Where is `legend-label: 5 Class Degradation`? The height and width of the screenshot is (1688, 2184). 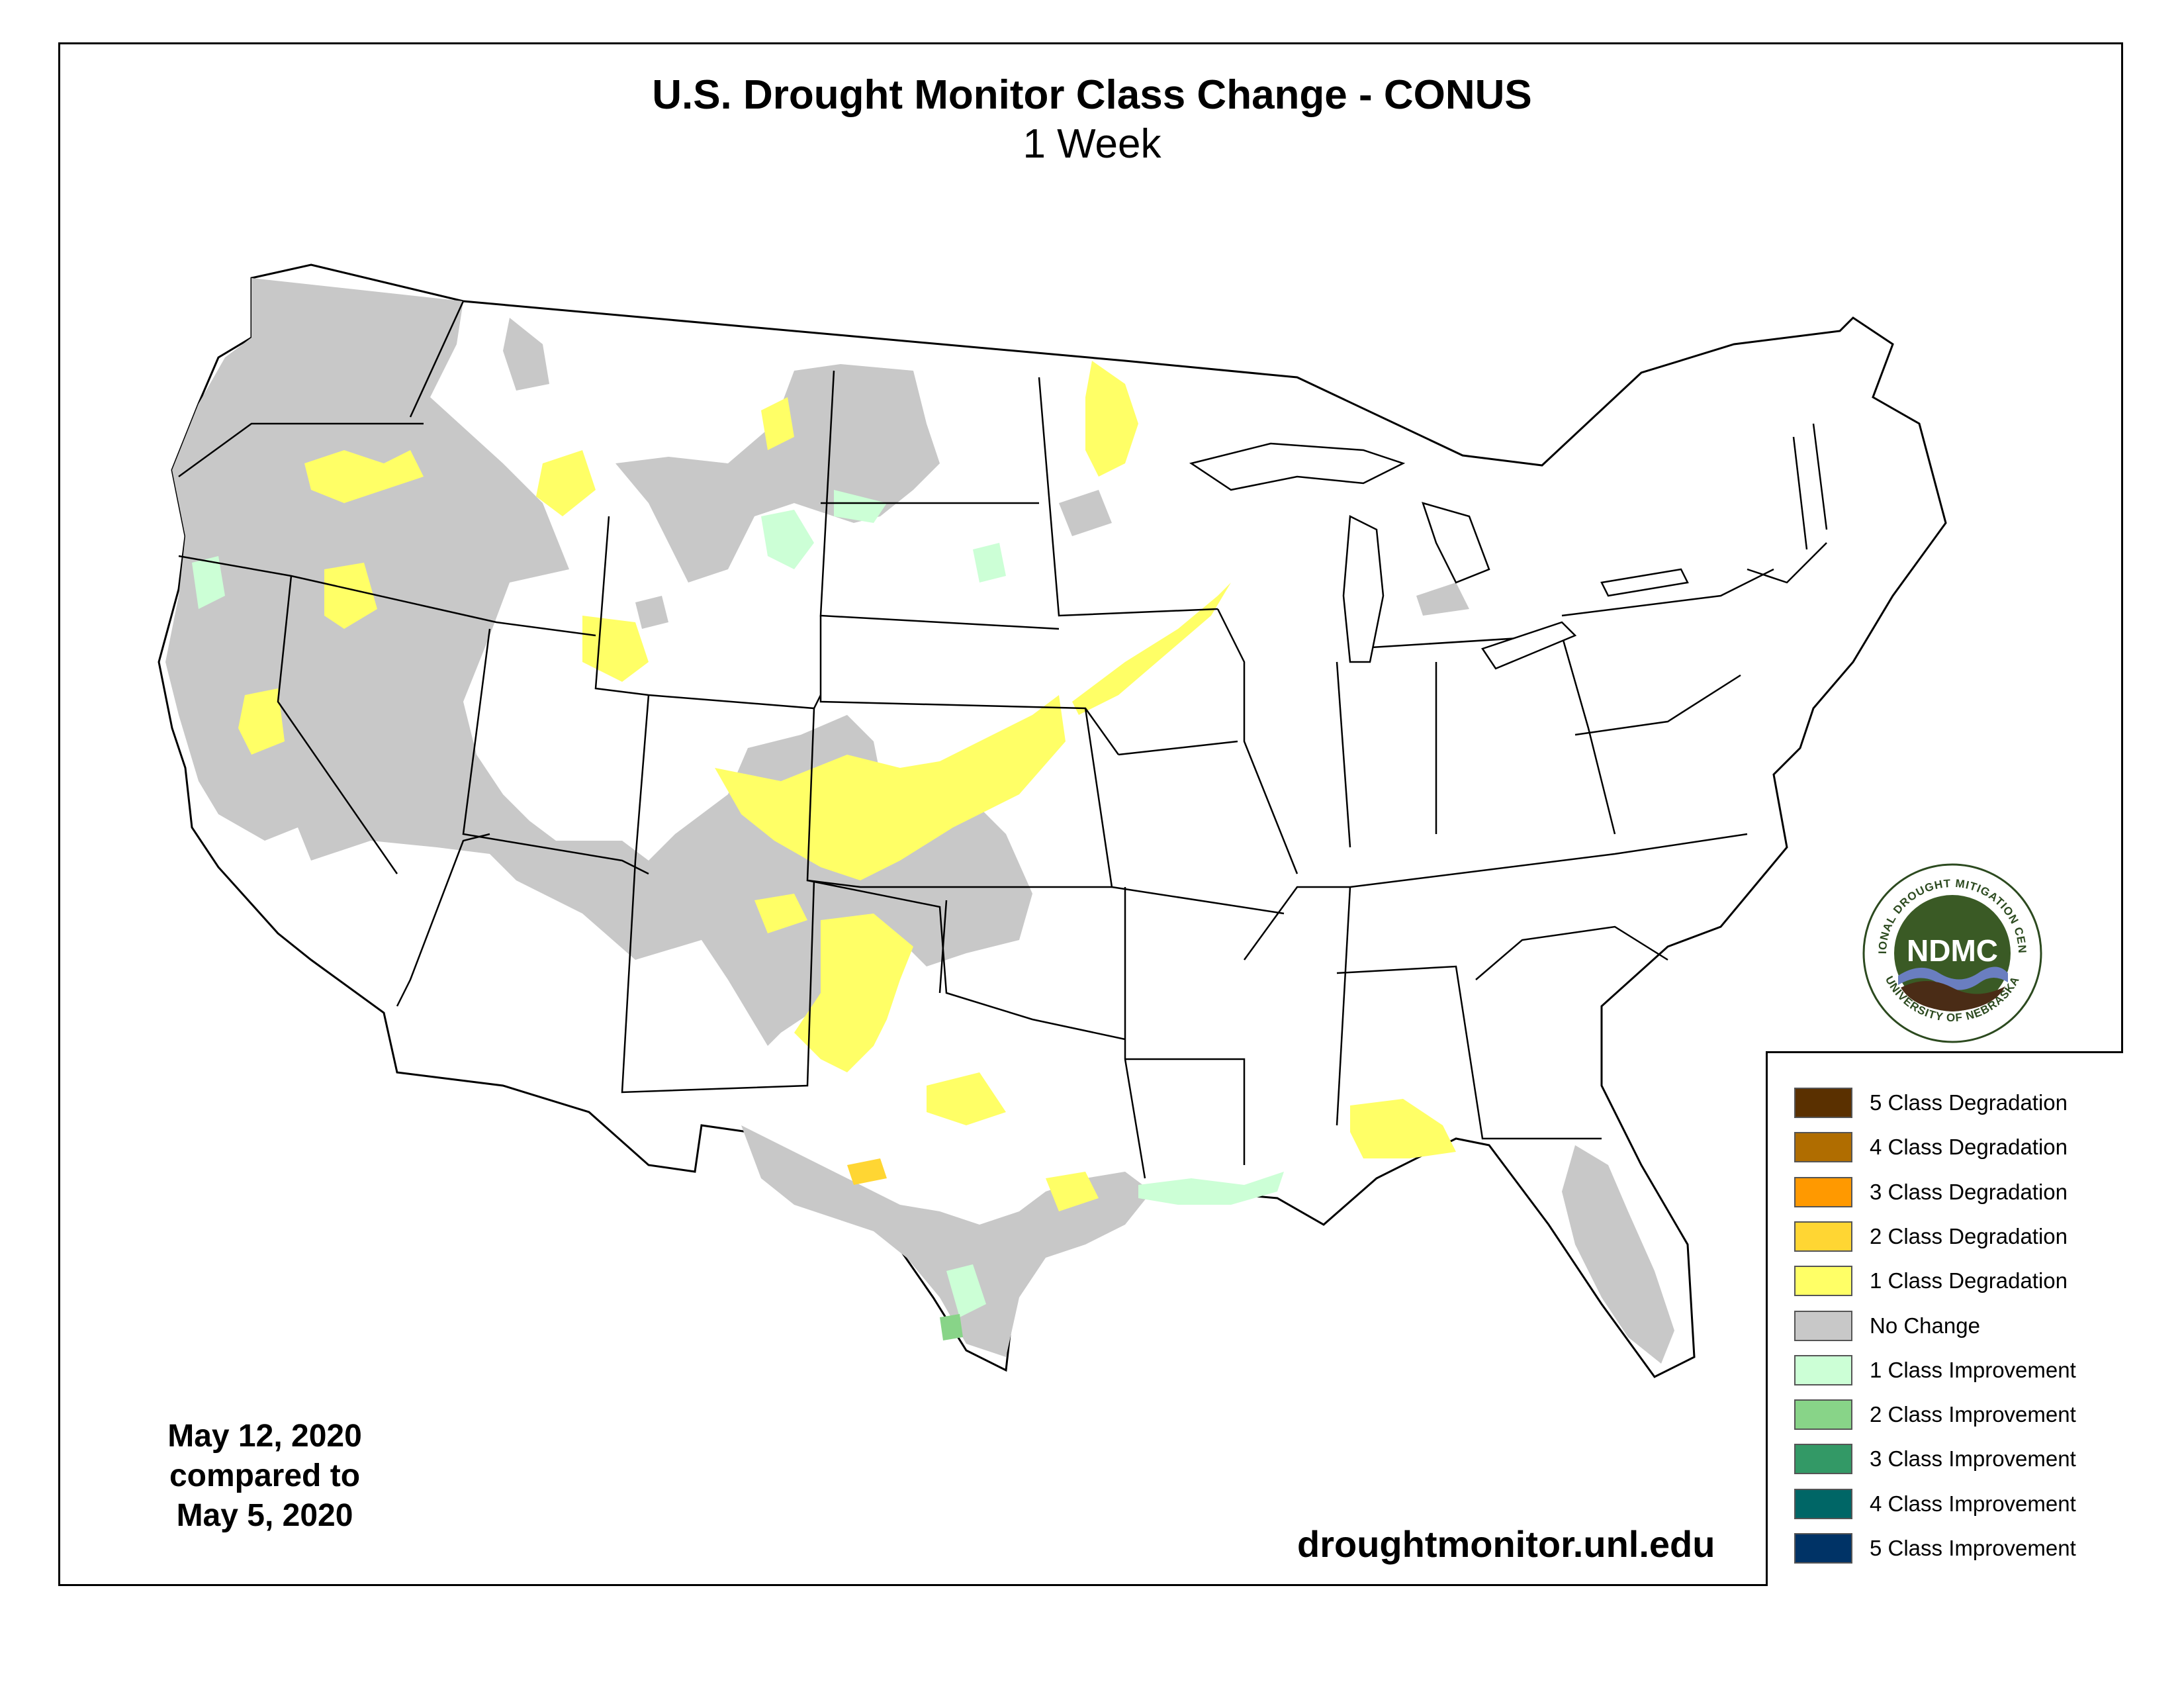 legend-label: 5 Class Degradation is located at coordinates (1969, 1102).